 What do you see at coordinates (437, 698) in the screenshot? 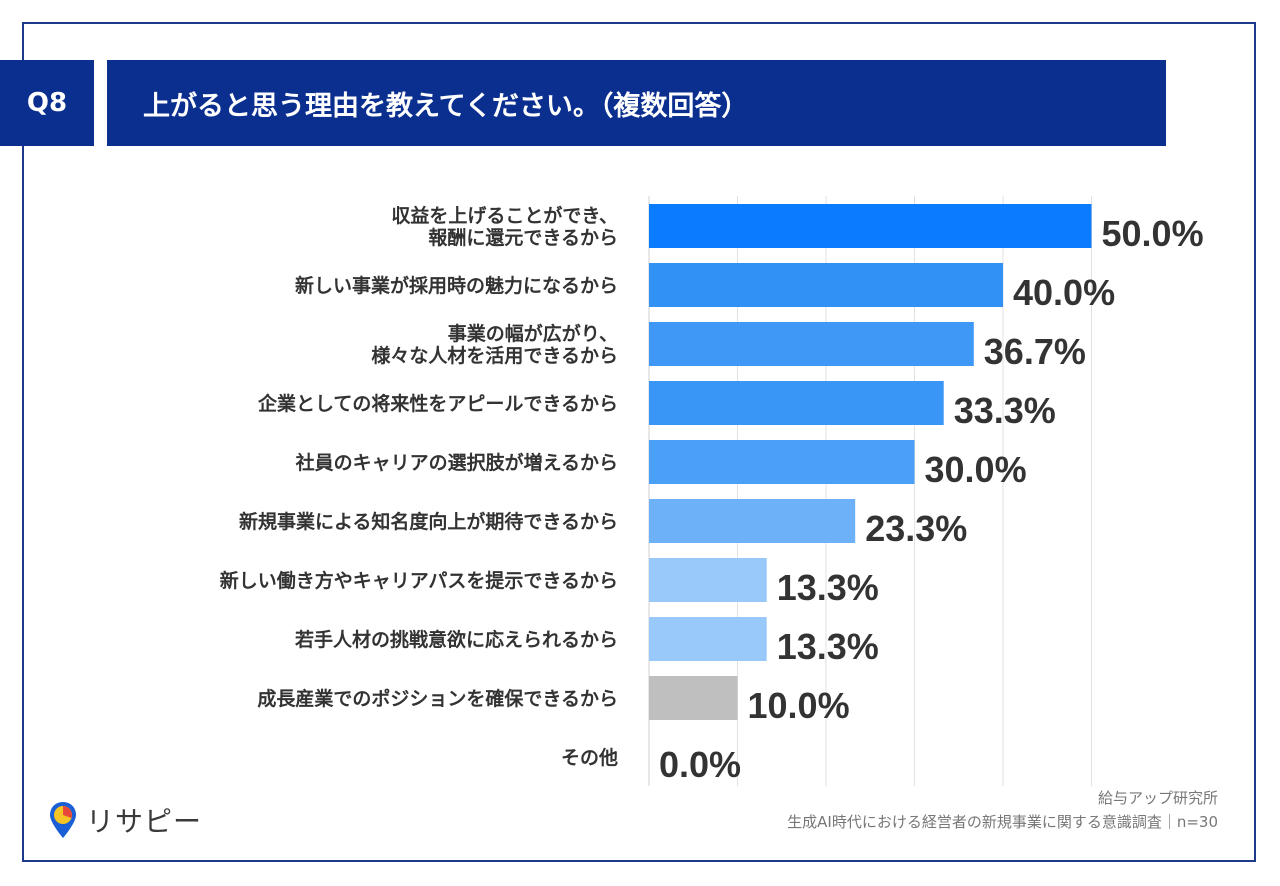
I see `category-label: 成長産業でのポジションを確保できるから` at bounding box center [437, 698].